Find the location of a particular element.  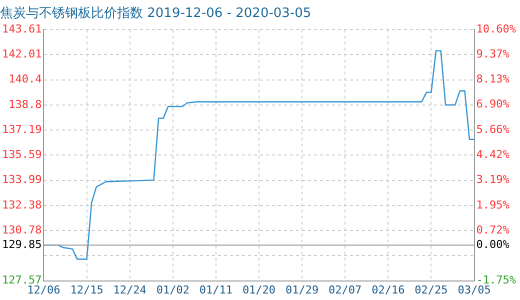

x-tick-label: 12/06 is located at coordinates (43, 289).